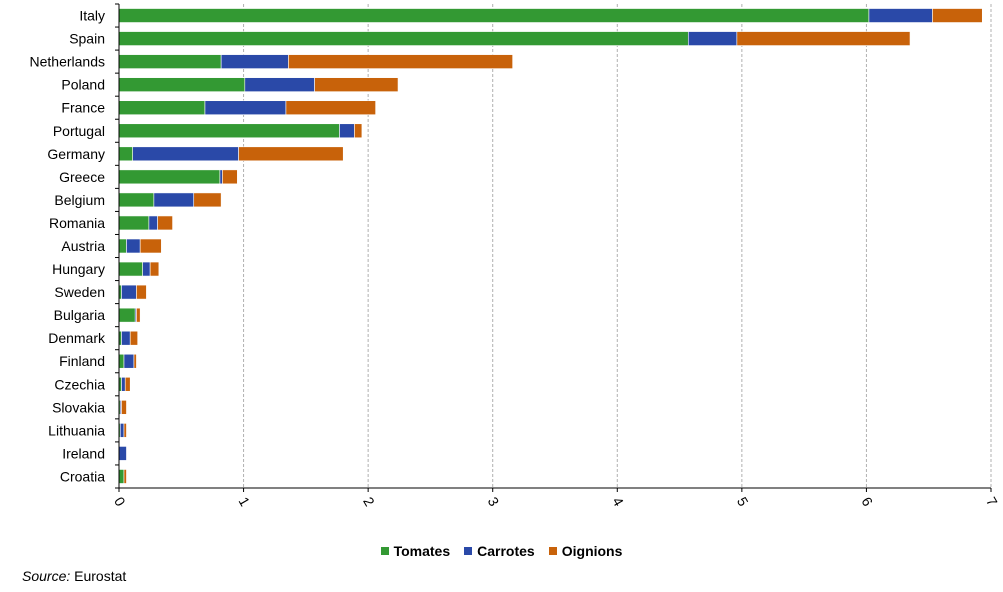 This screenshot has height=592, width=1003. What do you see at coordinates (291, 154) in the screenshot?
I see `bar-germany-oignions` at bounding box center [291, 154].